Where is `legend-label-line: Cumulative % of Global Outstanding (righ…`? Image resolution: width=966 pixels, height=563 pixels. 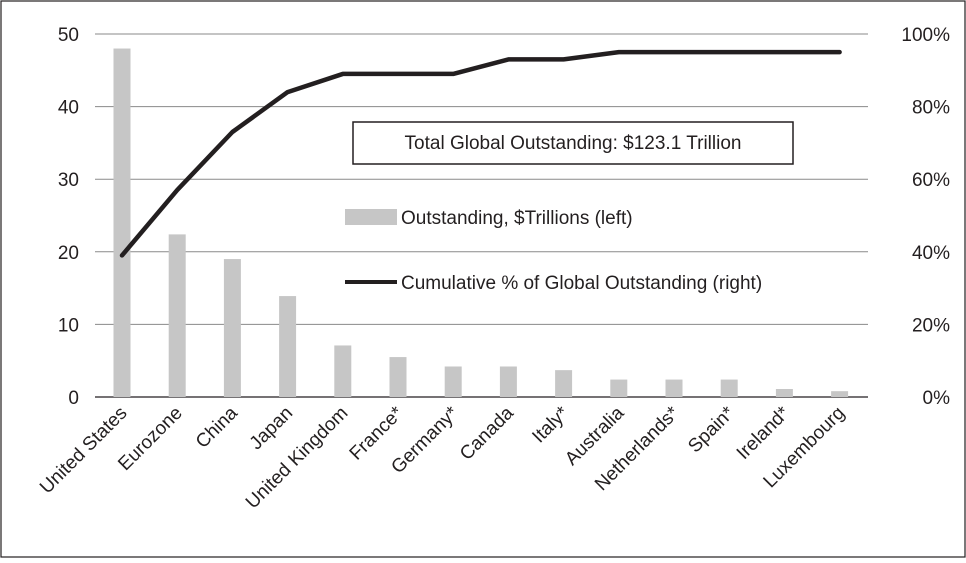 legend-label-line: Cumulative % of Global Outstanding (righ… is located at coordinates (581, 283).